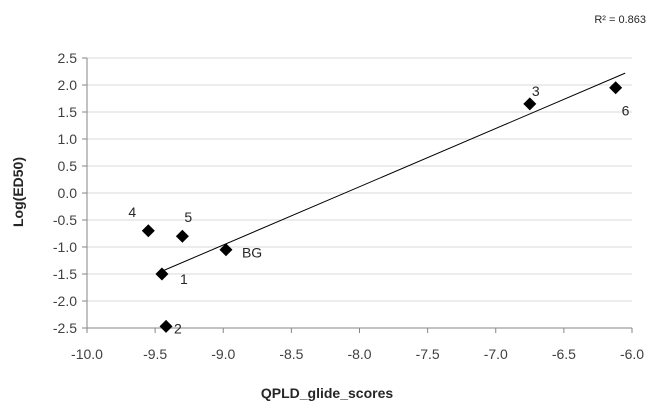 The image size is (648, 404). I want to click on y-axis-title: Log(ED50), so click(18, 192).